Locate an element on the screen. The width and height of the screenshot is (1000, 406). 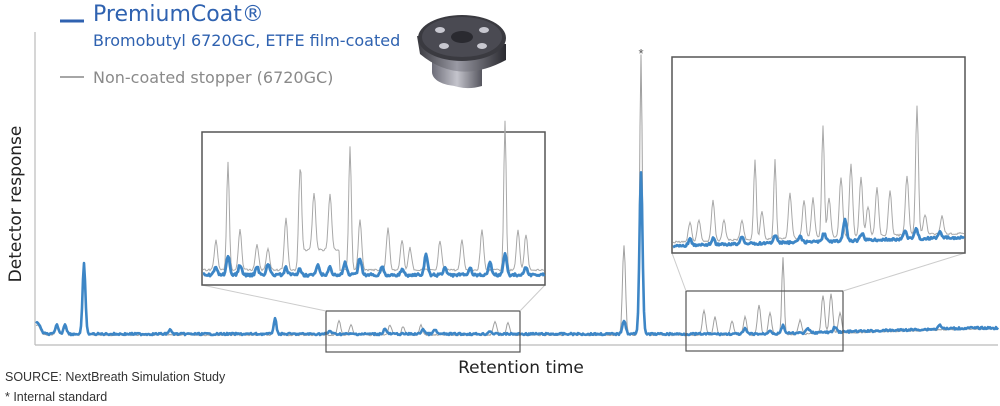
x-axis-label: Retention time is located at coordinates (521, 368).